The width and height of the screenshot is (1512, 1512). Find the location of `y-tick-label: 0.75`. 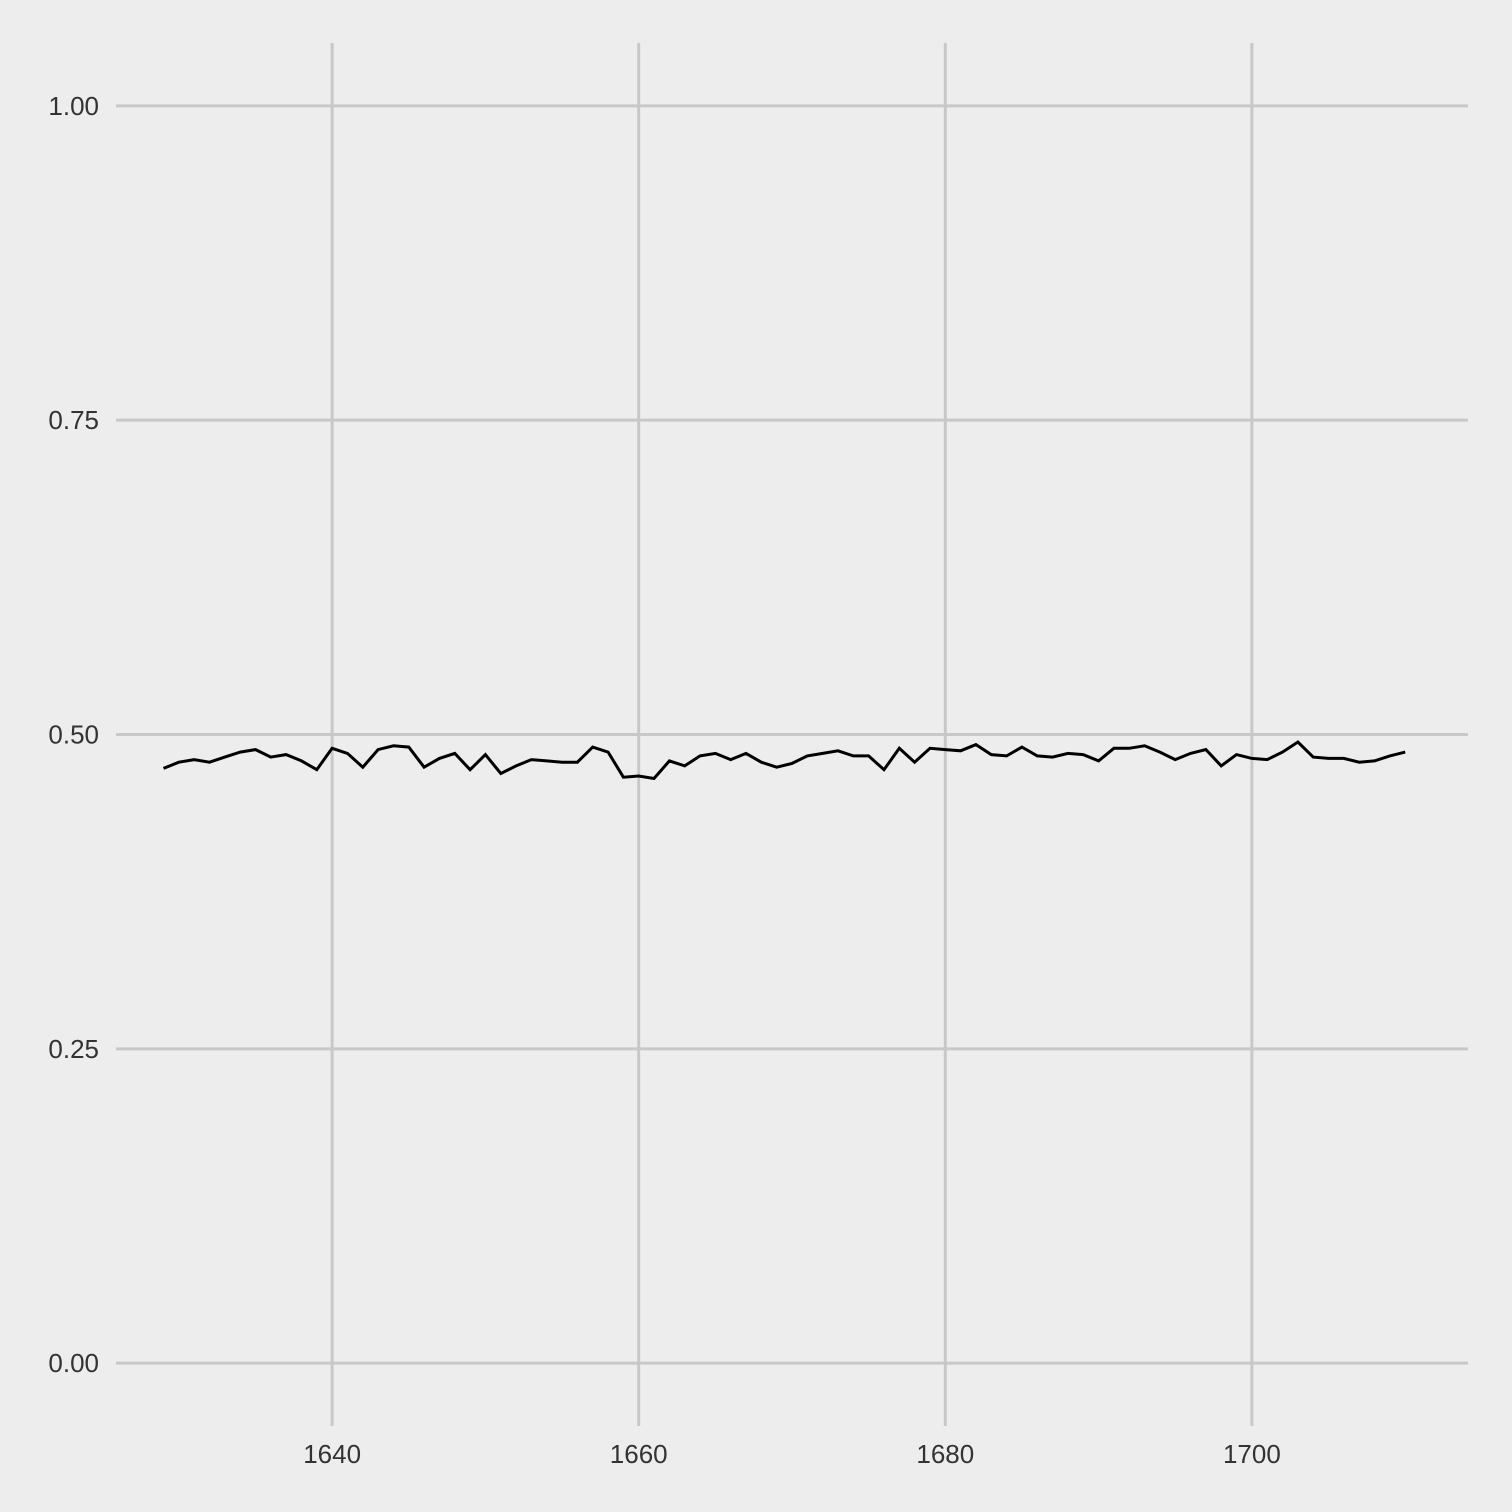

y-tick-label: 0.75 is located at coordinates (73, 420).